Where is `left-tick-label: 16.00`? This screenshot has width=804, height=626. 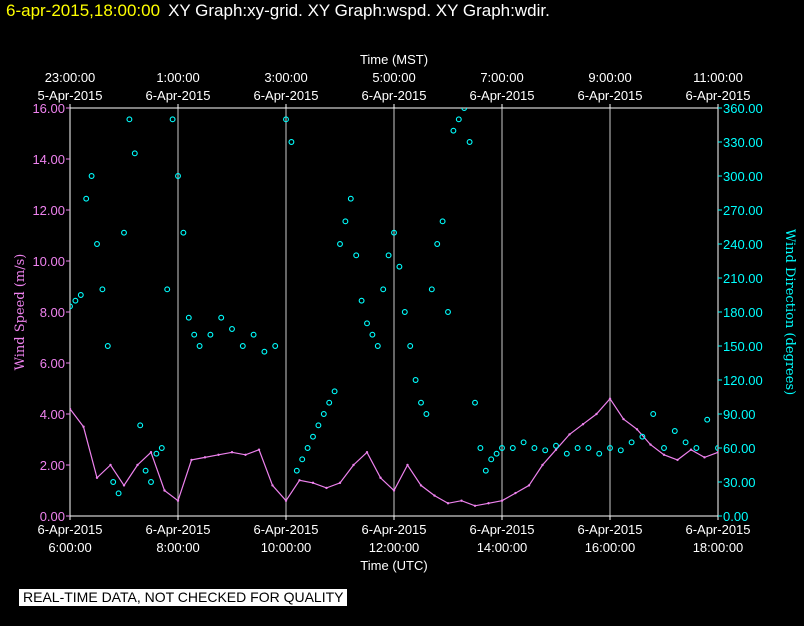 left-tick-label: 16.00 is located at coordinates (48, 108).